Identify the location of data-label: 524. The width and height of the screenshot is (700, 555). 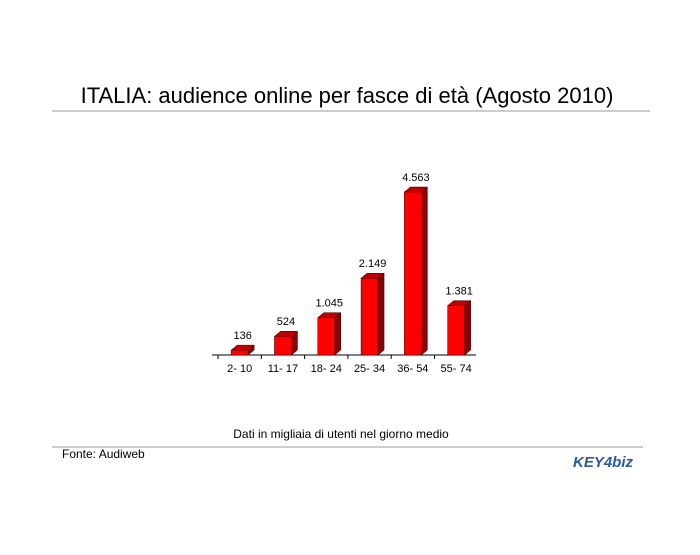
(286, 322).